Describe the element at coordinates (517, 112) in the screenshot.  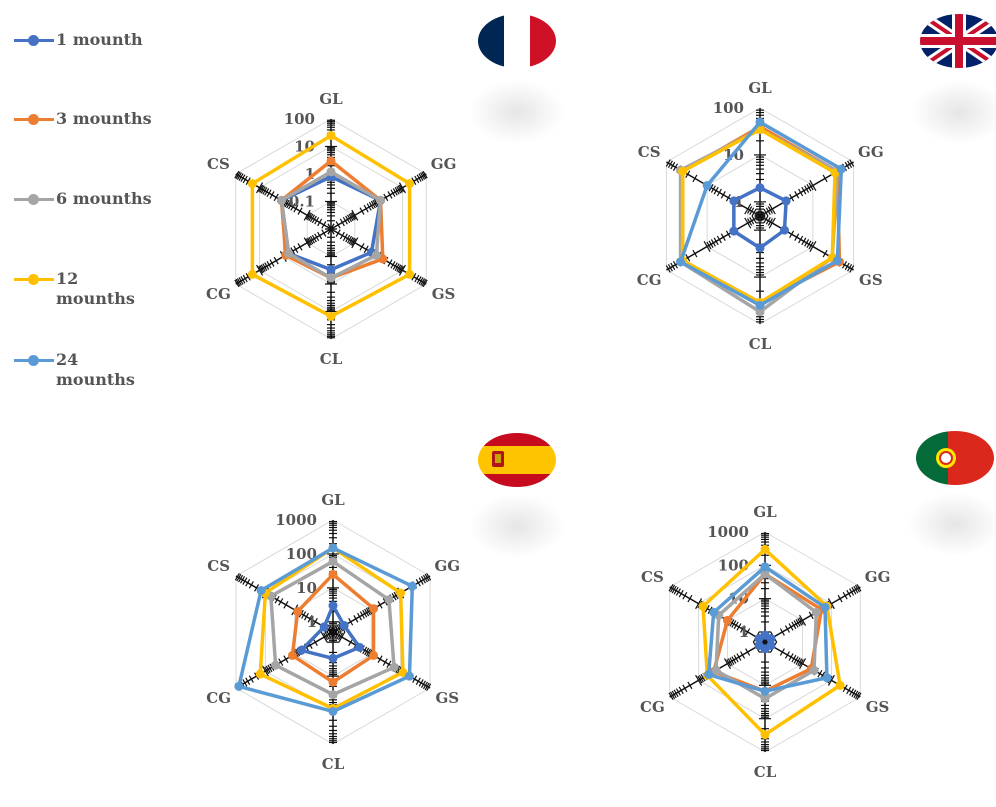
I see `flag-shadow` at that location.